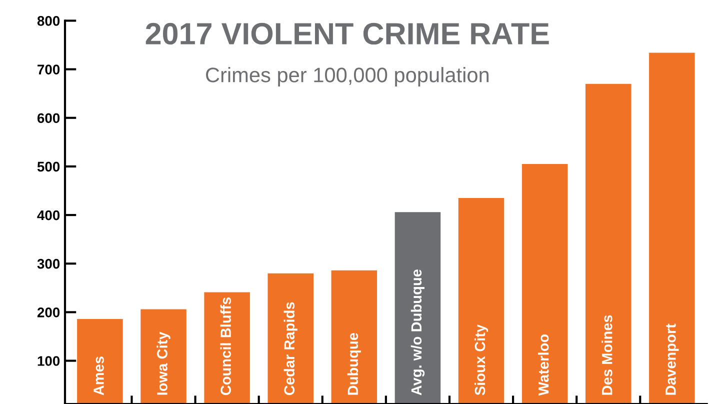 This screenshot has height=404, width=709. I want to click on x-tick-label: Sioux City, so click(481, 360).